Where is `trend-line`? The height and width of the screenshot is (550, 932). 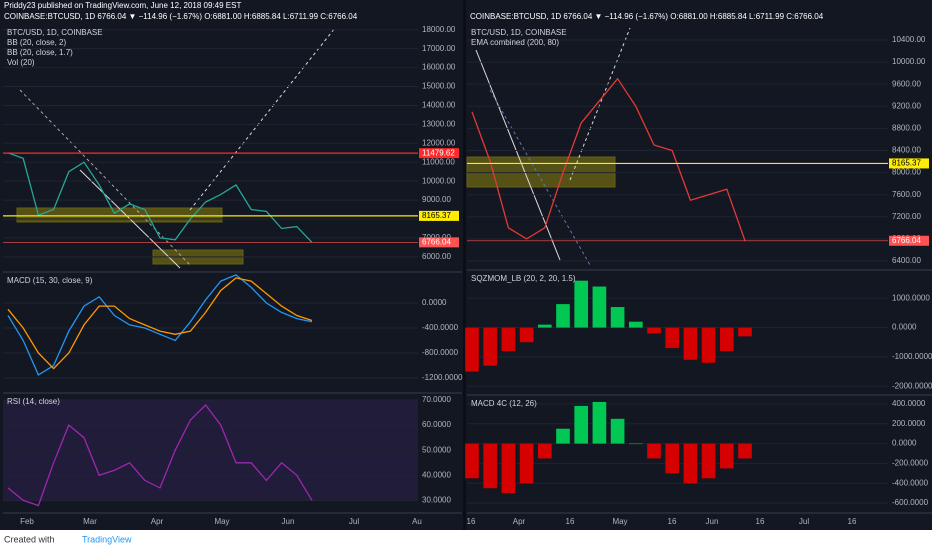 trend-line is located at coordinates (262, 119).